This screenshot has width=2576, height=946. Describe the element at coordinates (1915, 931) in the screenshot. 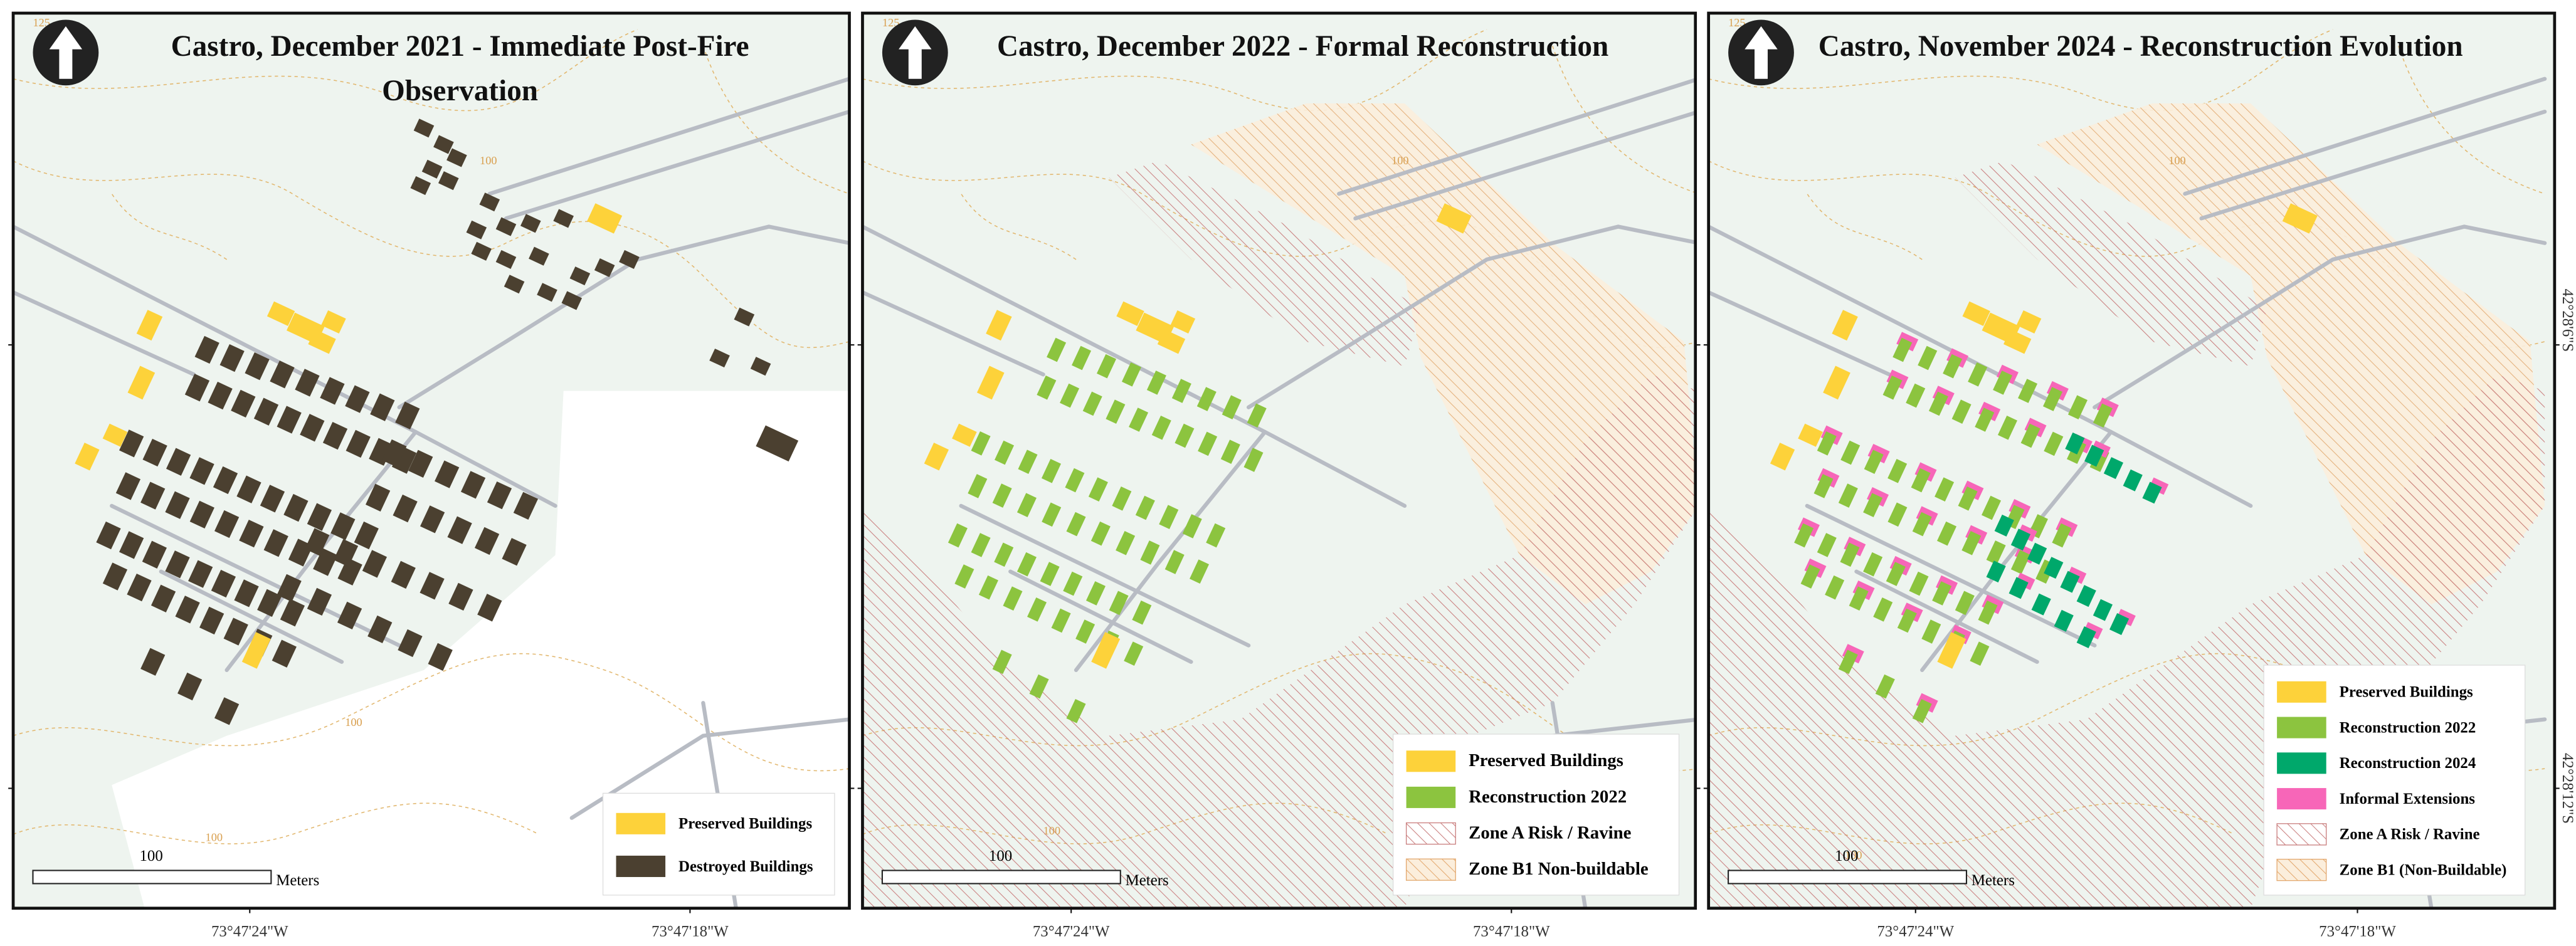

I see `longitude-label: 73°47'24"W` at that location.